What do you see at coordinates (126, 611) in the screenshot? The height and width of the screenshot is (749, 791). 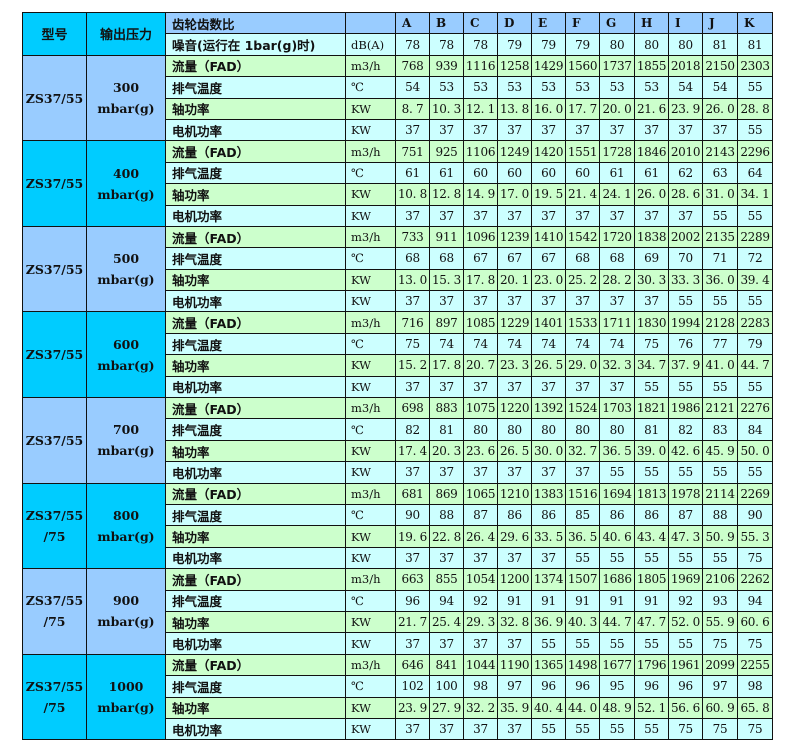 I see `pressure-cell: 900 mbar(g)` at bounding box center [126, 611].